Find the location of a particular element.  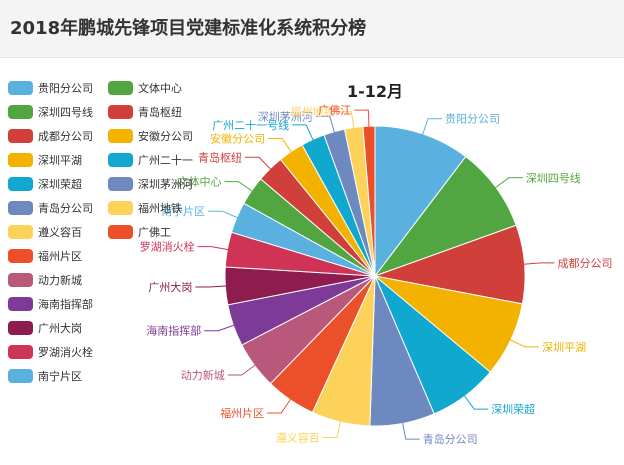

legend-item: 深圳平湖 is located at coordinates (45, 160).